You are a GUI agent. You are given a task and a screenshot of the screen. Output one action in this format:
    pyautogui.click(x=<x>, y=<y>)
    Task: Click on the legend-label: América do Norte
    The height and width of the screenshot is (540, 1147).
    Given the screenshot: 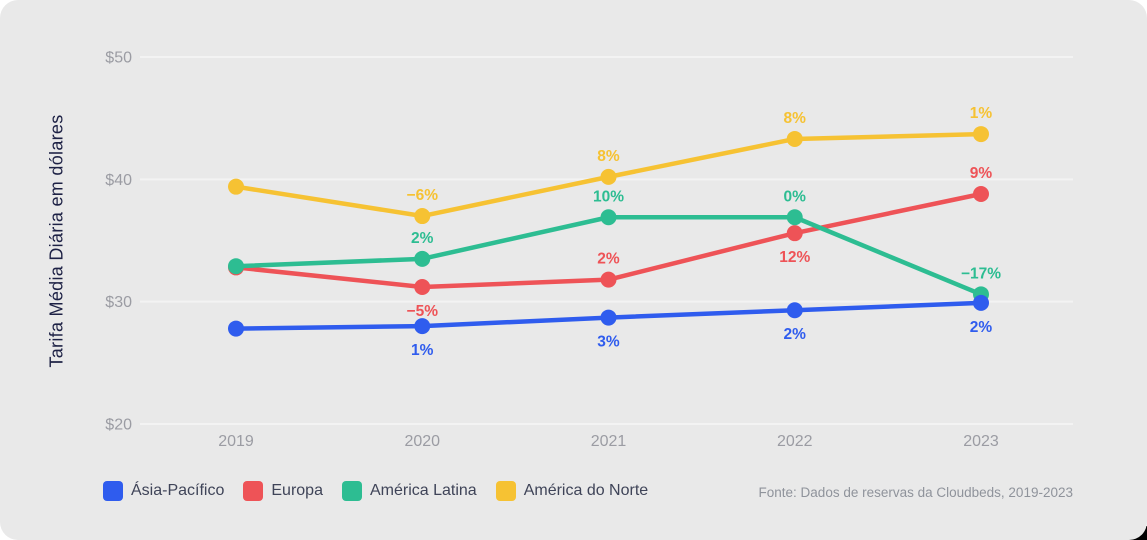 What is the action you would take?
    pyautogui.click(x=586, y=490)
    